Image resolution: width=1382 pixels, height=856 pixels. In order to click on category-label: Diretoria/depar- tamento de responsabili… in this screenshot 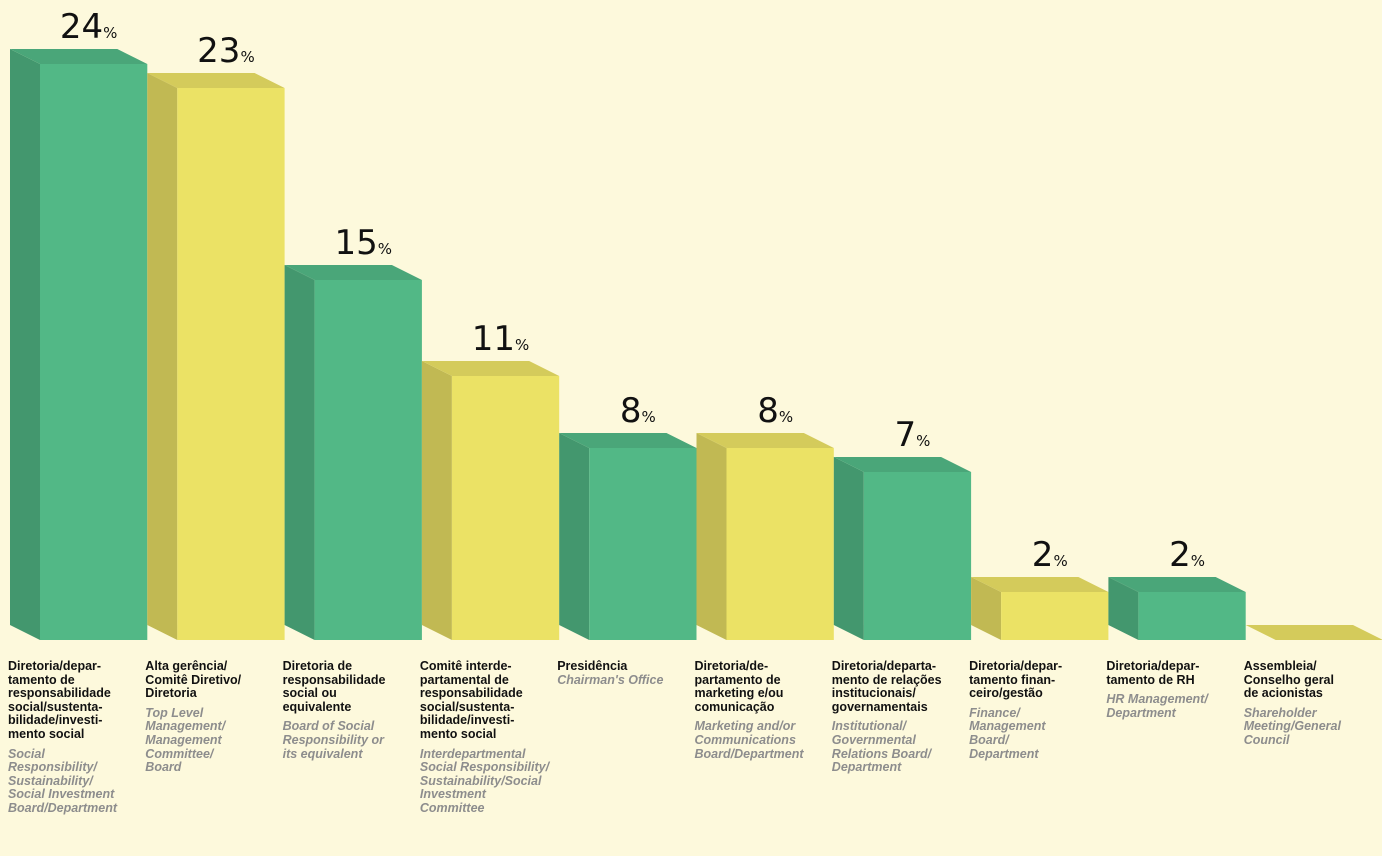, I will do `click(75, 737)`.